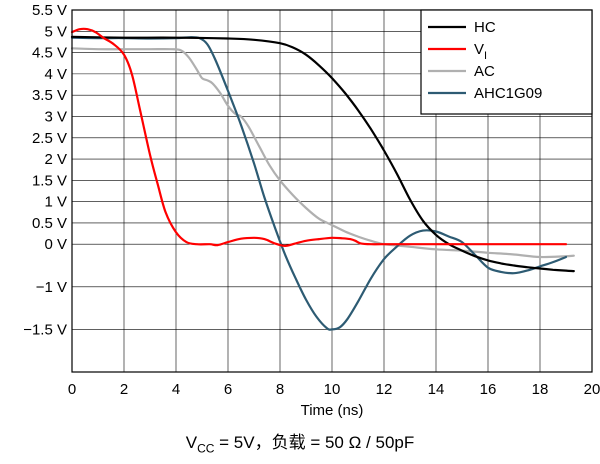 This screenshot has height=464, width=600. What do you see at coordinates (436, 389) in the screenshot?
I see `x-tick-label: 14` at bounding box center [436, 389].